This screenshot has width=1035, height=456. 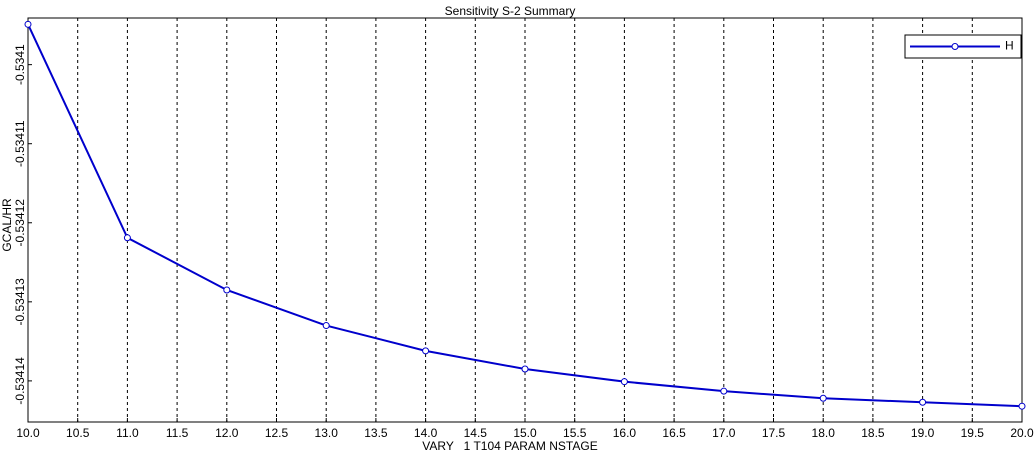 I want to click on x-tick-label: 12.5, so click(x=277, y=433).